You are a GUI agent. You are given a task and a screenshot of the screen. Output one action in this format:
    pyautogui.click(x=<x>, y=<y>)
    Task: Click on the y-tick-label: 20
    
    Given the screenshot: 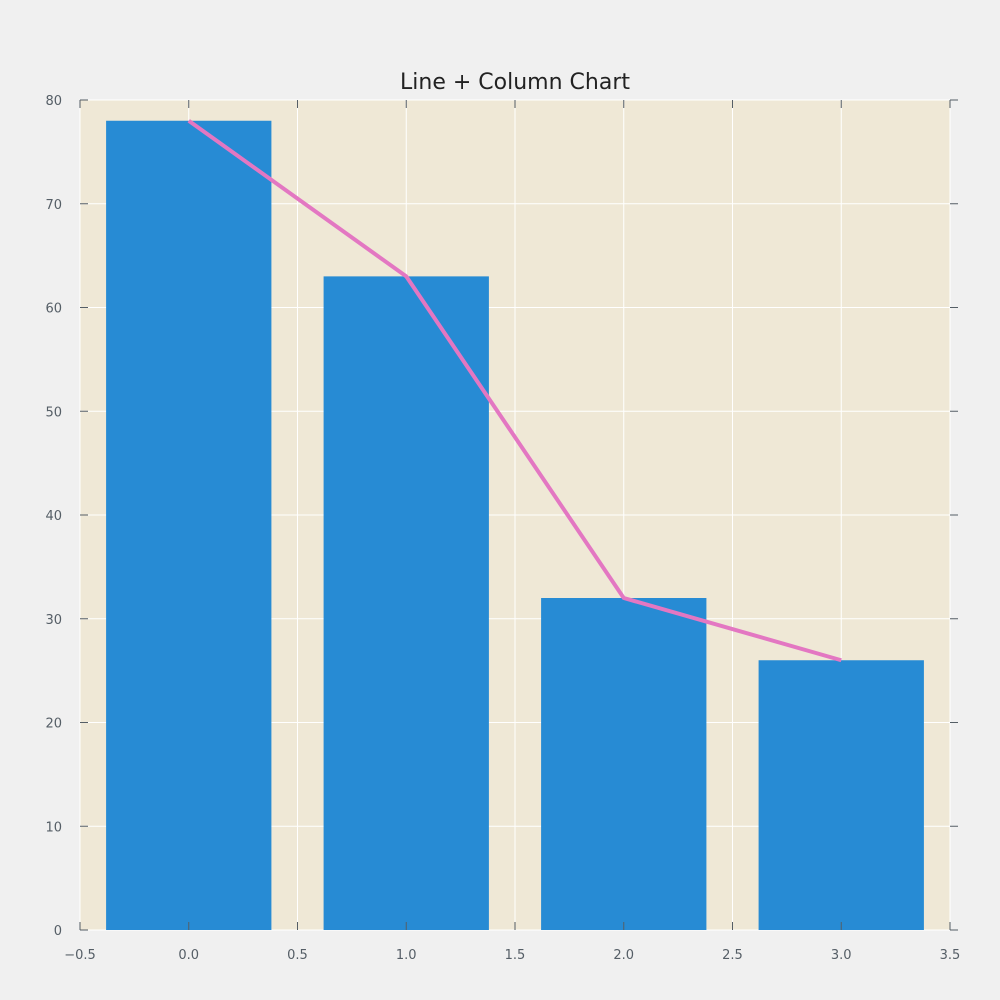 What is the action you would take?
    pyautogui.click(x=53, y=724)
    